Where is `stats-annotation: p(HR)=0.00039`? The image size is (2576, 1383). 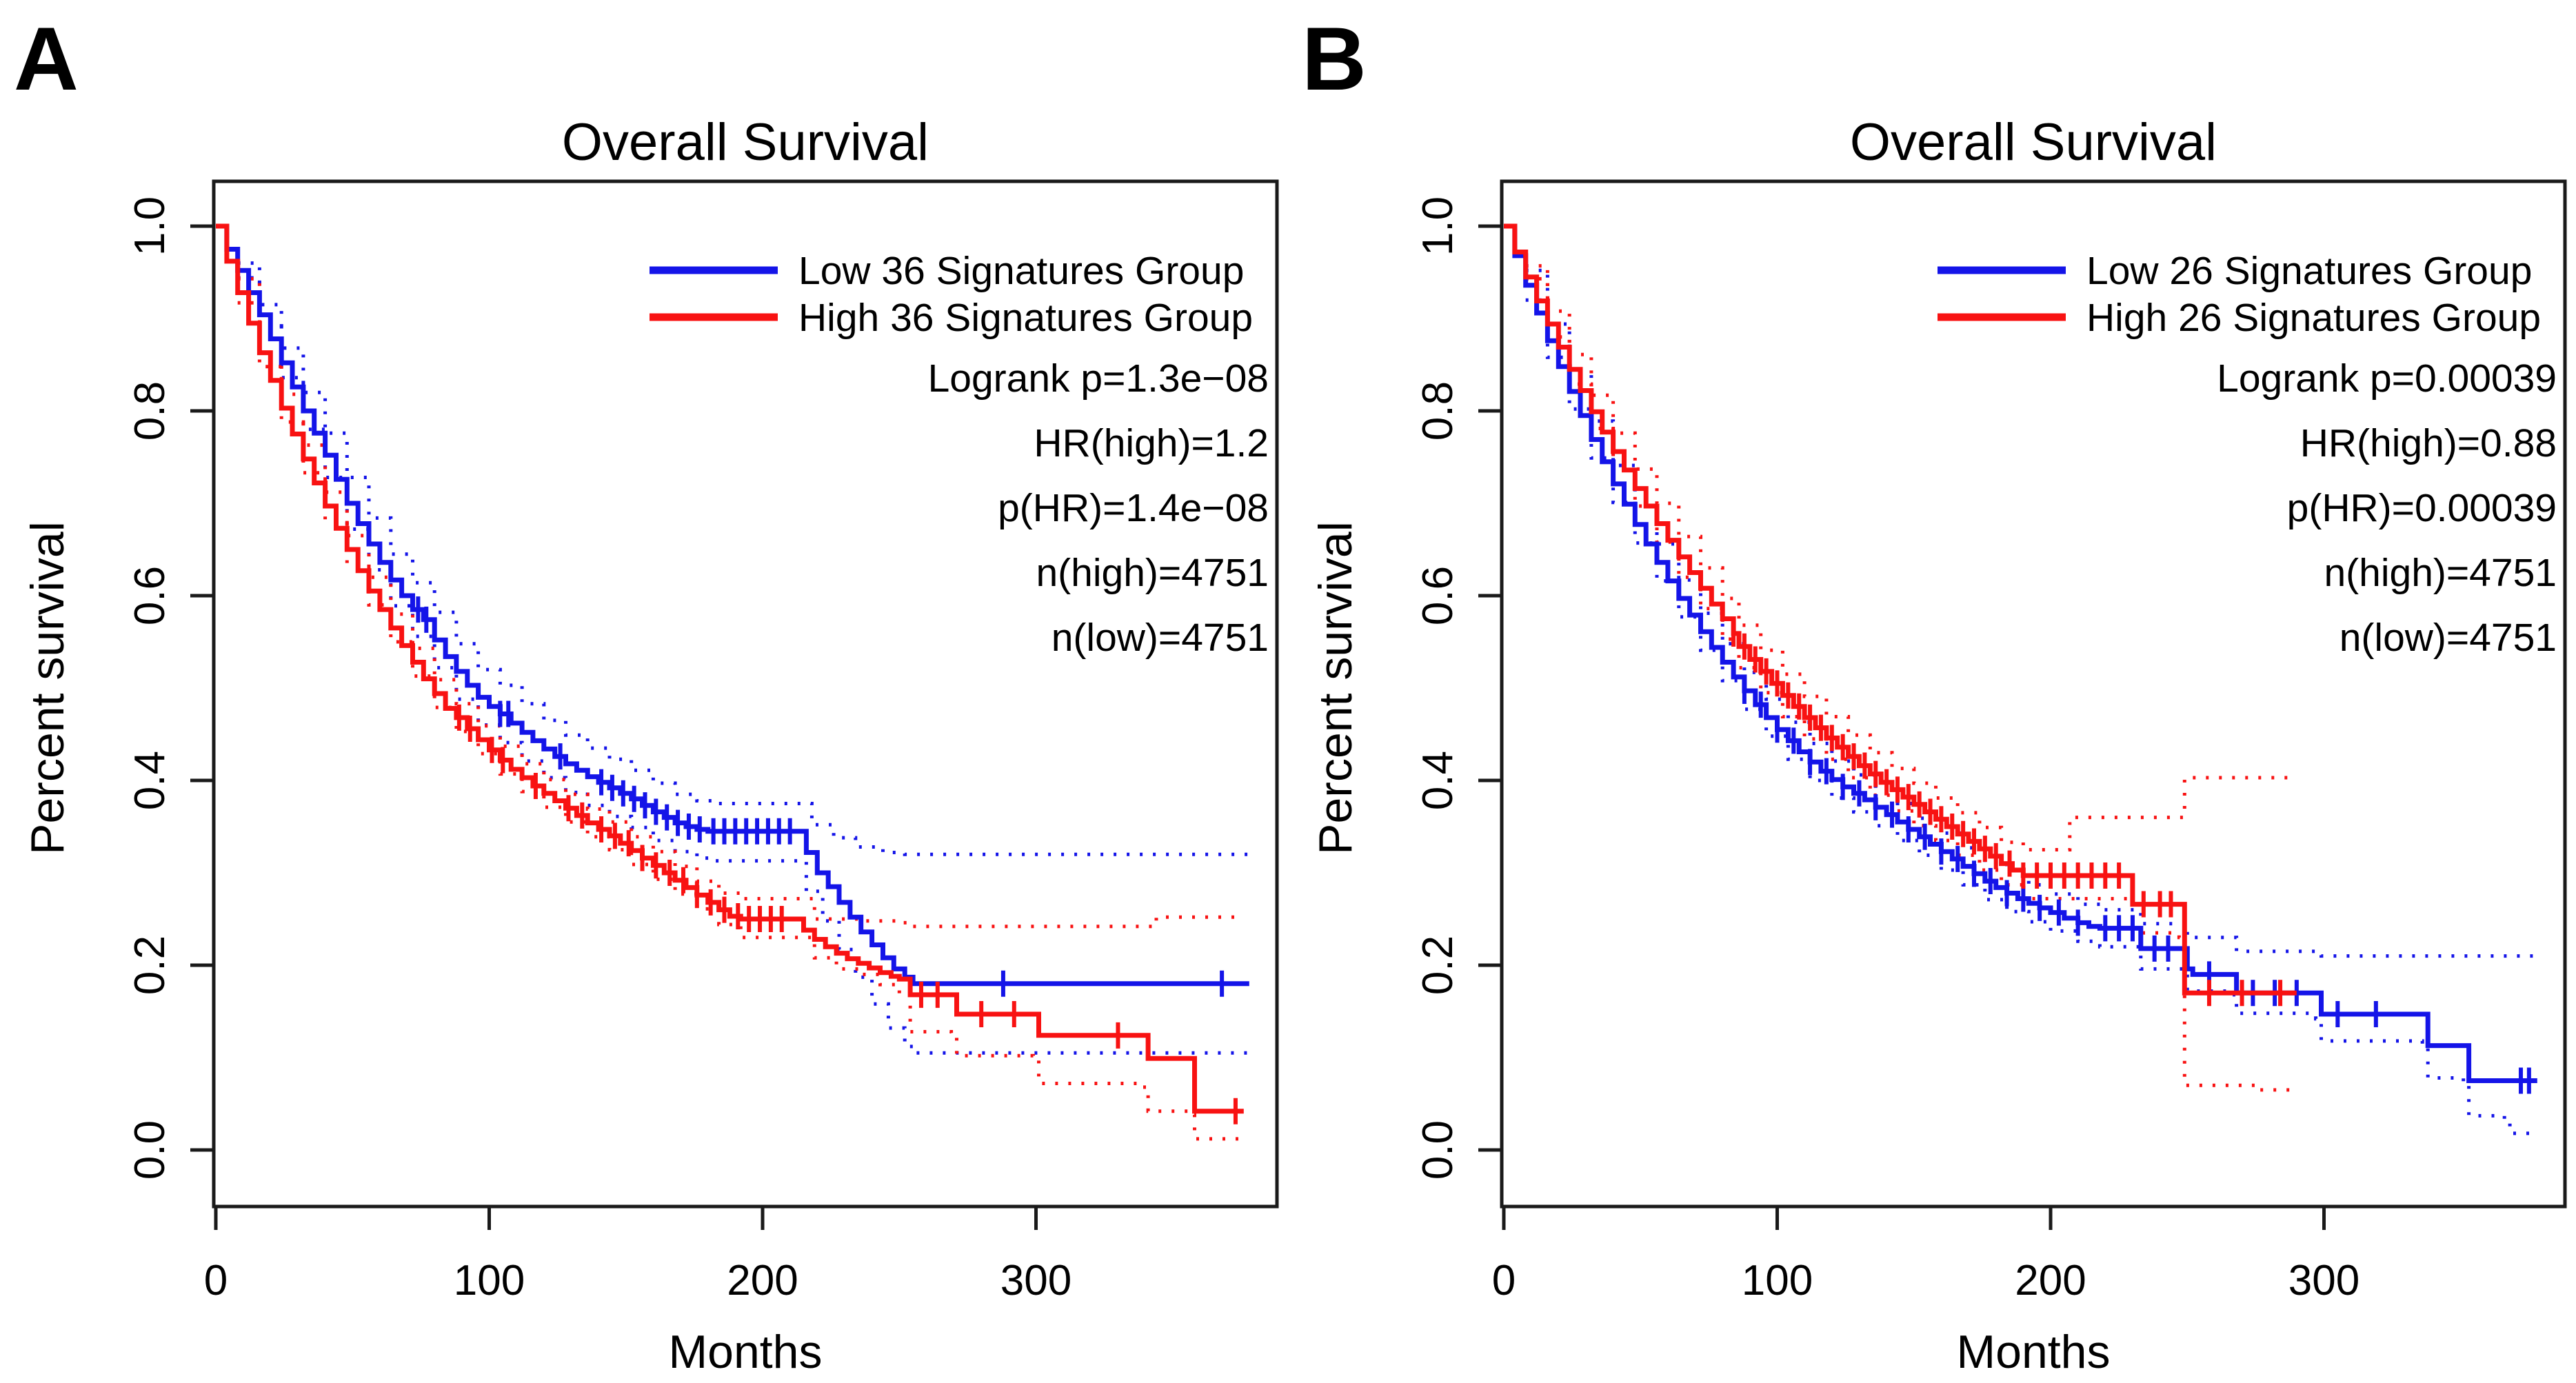
stats-annotation: p(HR)=0.00039 is located at coordinates (2422, 508).